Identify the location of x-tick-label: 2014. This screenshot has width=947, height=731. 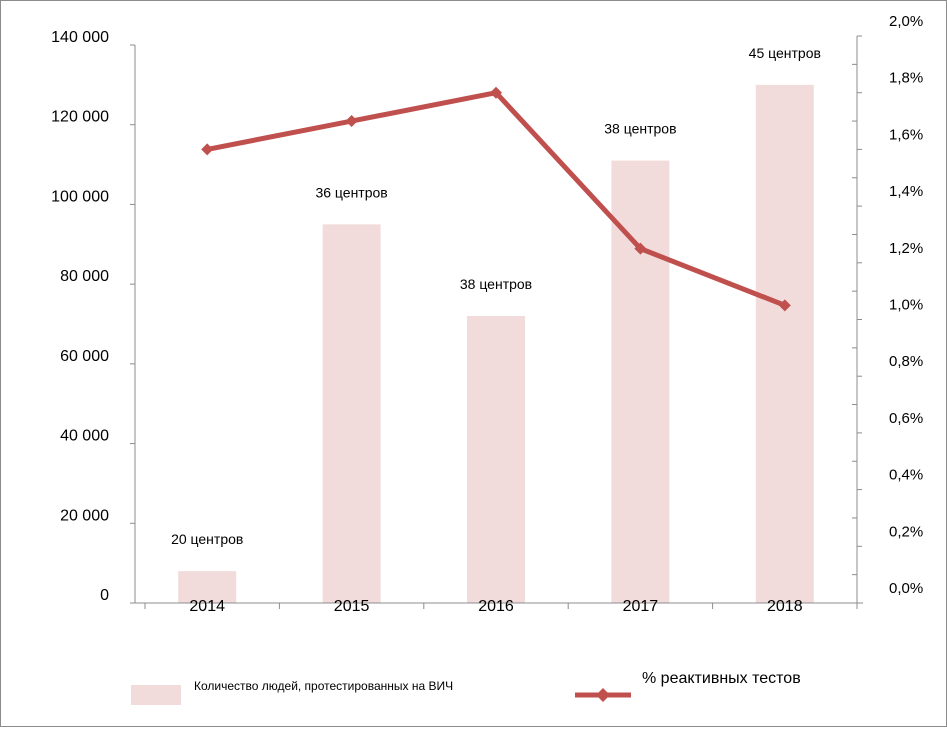
(207, 606).